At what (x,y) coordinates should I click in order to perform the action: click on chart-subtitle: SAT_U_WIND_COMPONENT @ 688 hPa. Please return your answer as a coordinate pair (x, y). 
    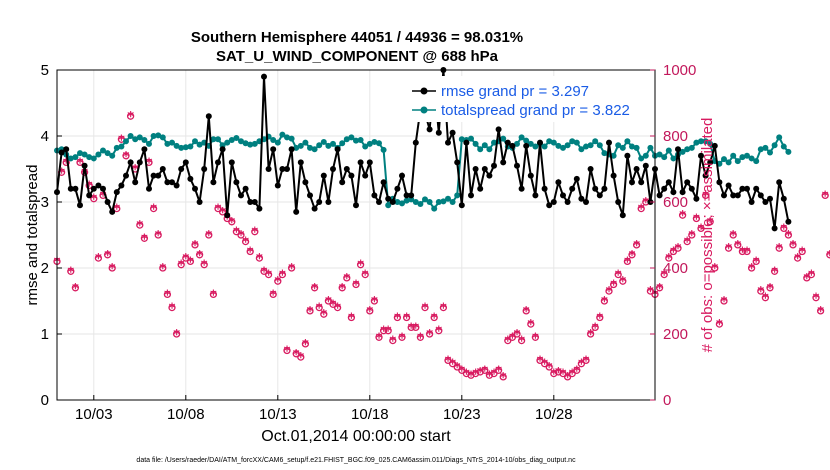
    Looking at the image, I should click on (357, 56).